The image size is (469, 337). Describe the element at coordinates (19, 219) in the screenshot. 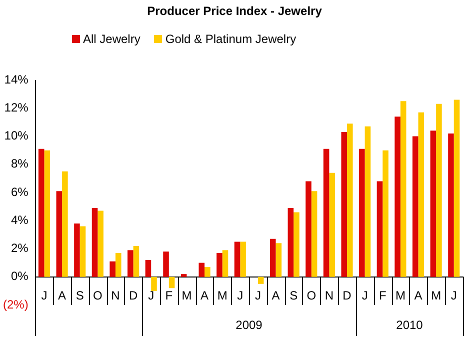

I see `y-tick-label: 4%` at that location.